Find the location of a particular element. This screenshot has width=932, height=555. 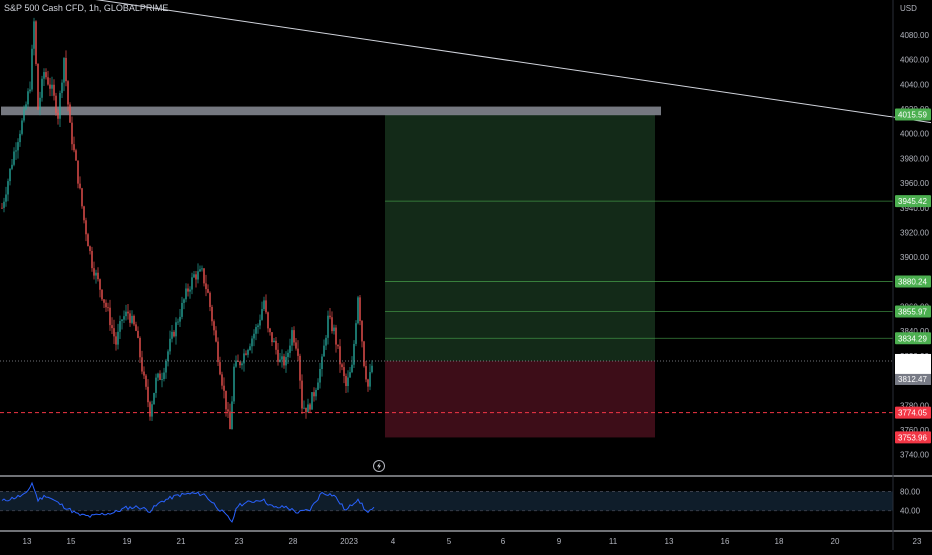

tp-price-badge: 3834.29 is located at coordinates (912, 338).